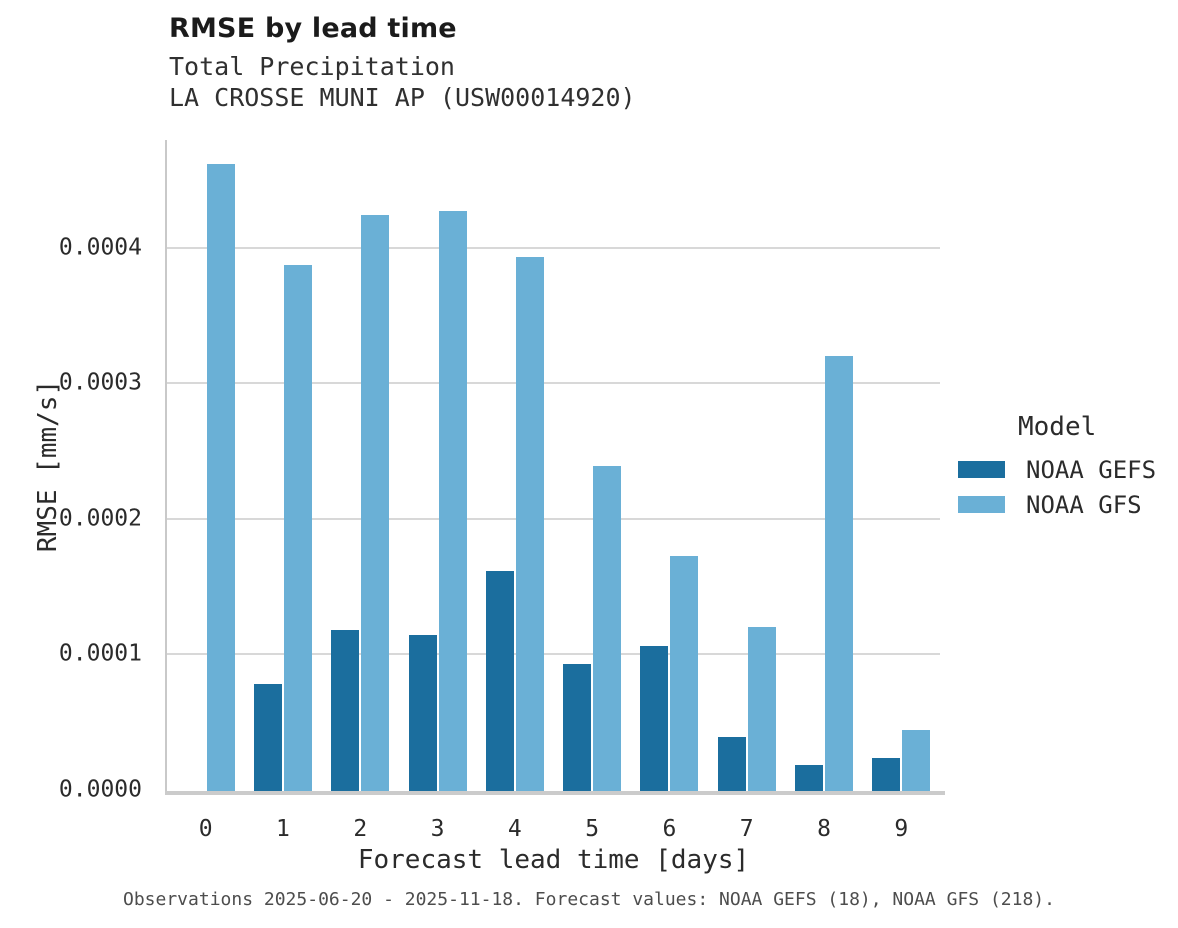 This screenshot has width=1178, height=928. What do you see at coordinates (205, 829) in the screenshot?
I see `x-tick-label-0: 0` at bounding box center [205, 829].